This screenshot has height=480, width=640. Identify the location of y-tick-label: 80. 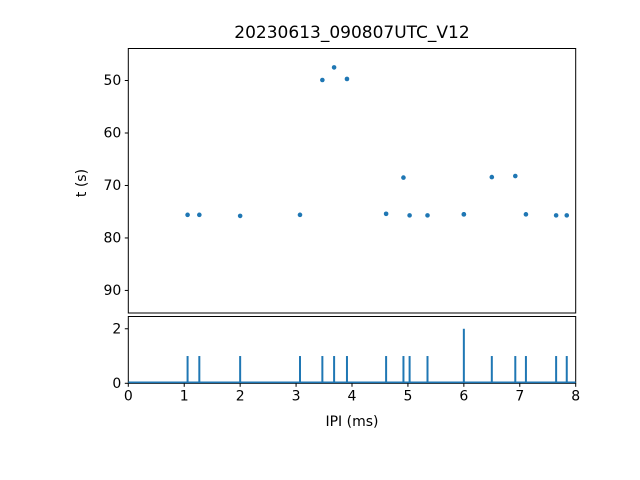
(112, 238).